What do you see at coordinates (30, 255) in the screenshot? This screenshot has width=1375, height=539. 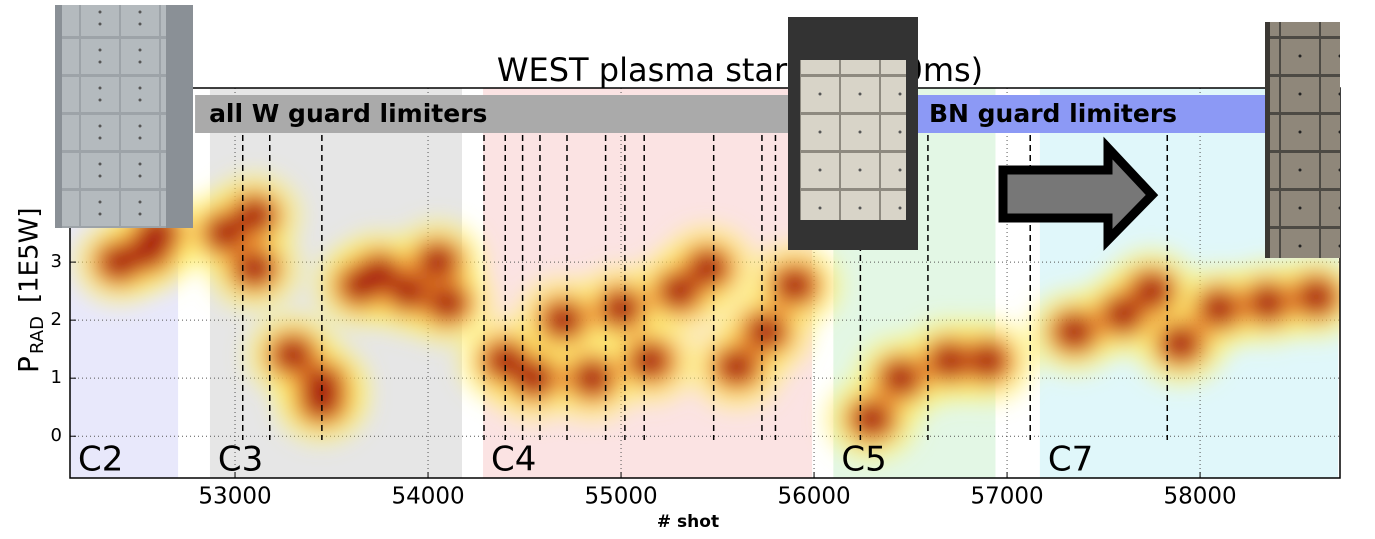 I see `y-label-unit: [1E5W]` at bounding box center [30, 255].